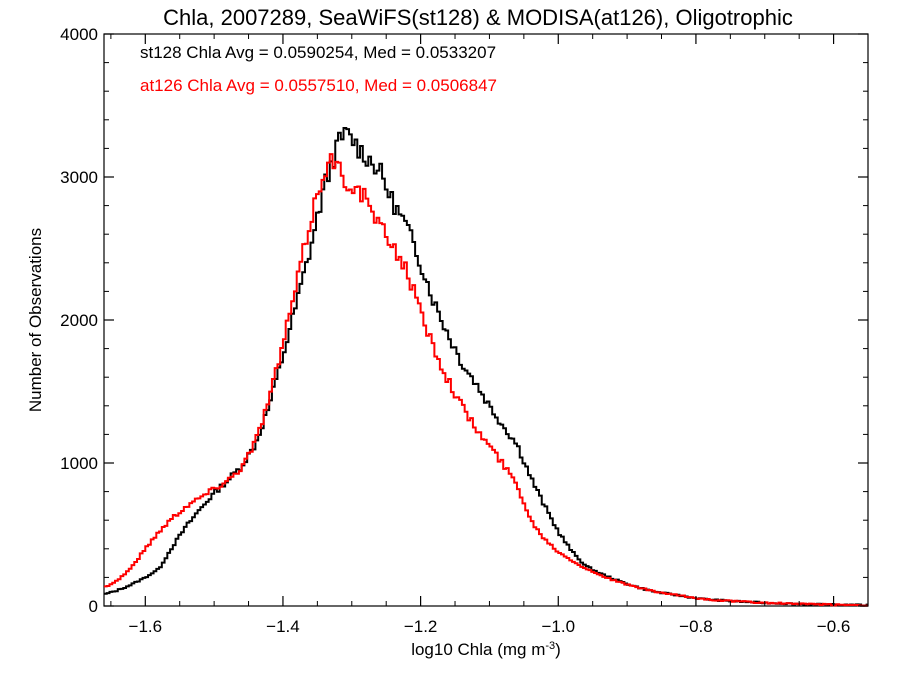  I want to click on x-tick-label: −0.6, so click(834, 626).